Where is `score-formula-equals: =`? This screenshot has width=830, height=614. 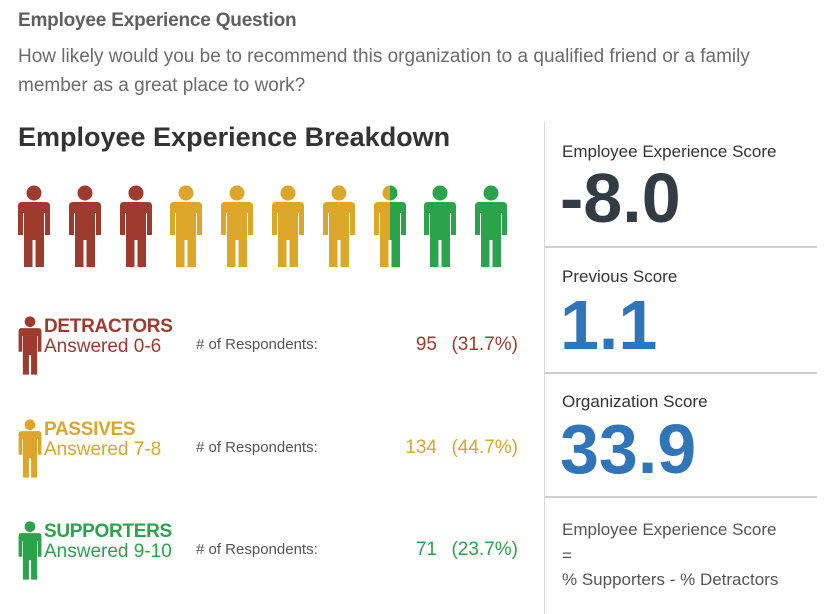
score-formula-equals: = is located at coordinates (567, 555).